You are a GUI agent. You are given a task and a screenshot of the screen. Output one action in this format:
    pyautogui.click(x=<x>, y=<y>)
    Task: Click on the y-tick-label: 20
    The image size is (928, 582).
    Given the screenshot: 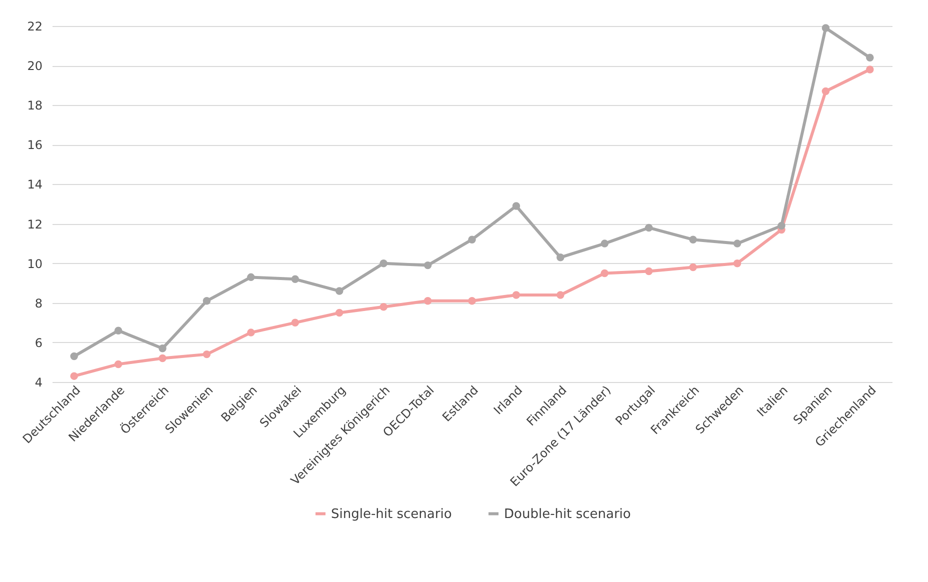 What is the action you would take?
    pyautogui.click(x=34, y=66)
    